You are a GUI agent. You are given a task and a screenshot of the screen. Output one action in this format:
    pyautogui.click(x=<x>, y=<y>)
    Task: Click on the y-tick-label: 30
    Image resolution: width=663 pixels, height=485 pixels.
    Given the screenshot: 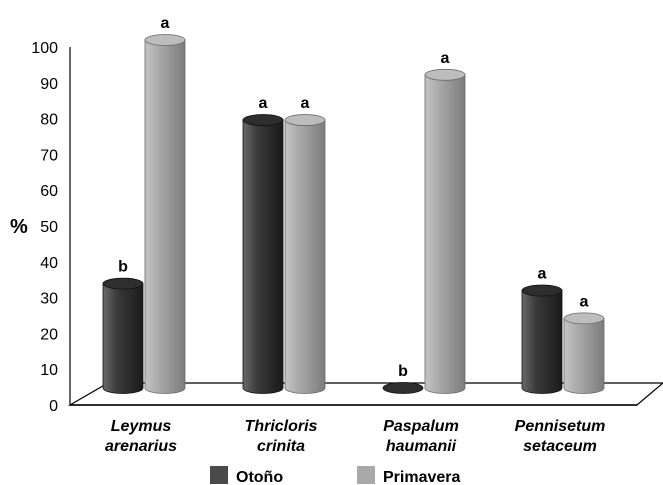 What is the action you would take?
    pyautogui.click(x=49, y=299)
    